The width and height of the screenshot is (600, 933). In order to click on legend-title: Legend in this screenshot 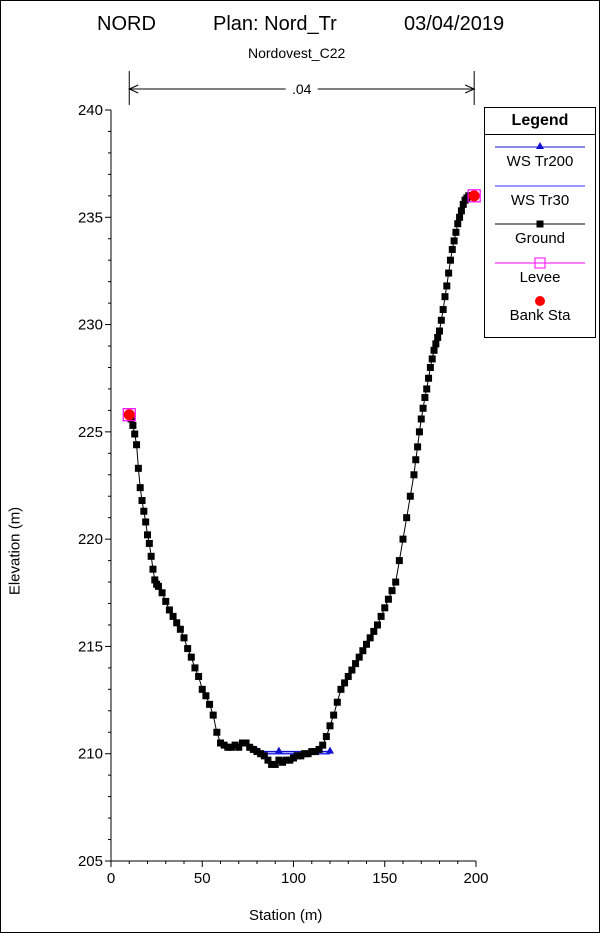, I will do `click(540, 121)`.